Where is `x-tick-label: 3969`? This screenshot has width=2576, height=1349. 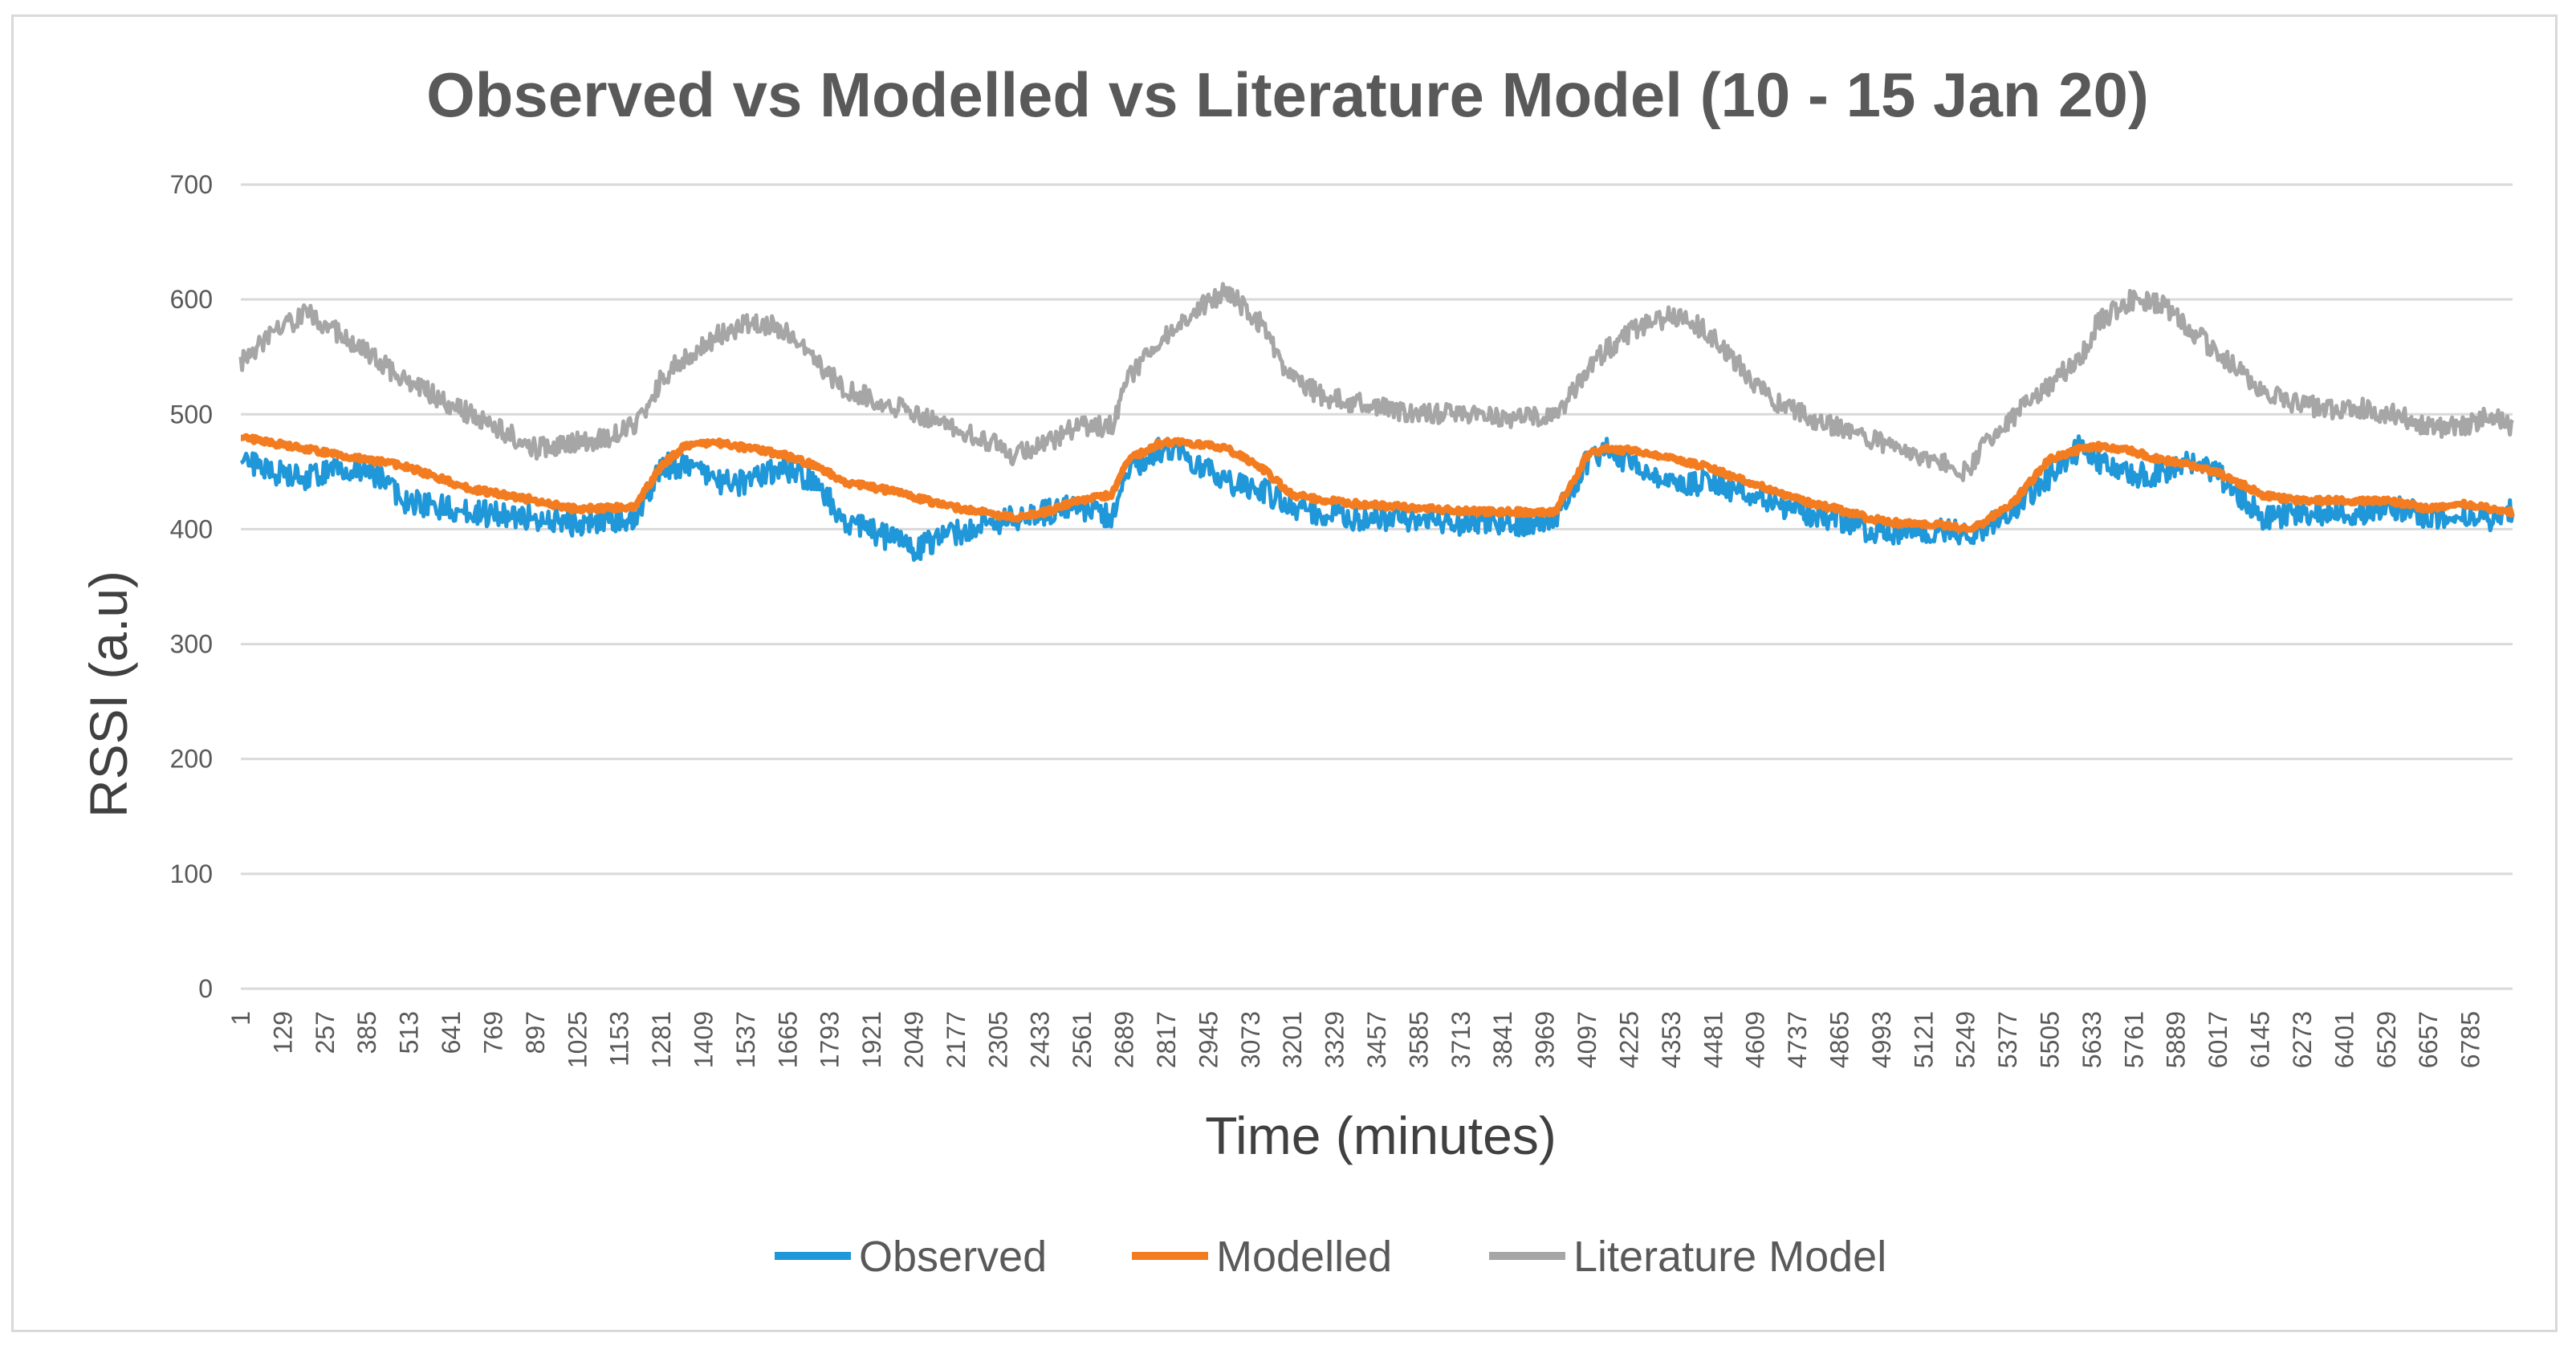
x-tick-label: 3969 is located at coordinates (1545, 1039).